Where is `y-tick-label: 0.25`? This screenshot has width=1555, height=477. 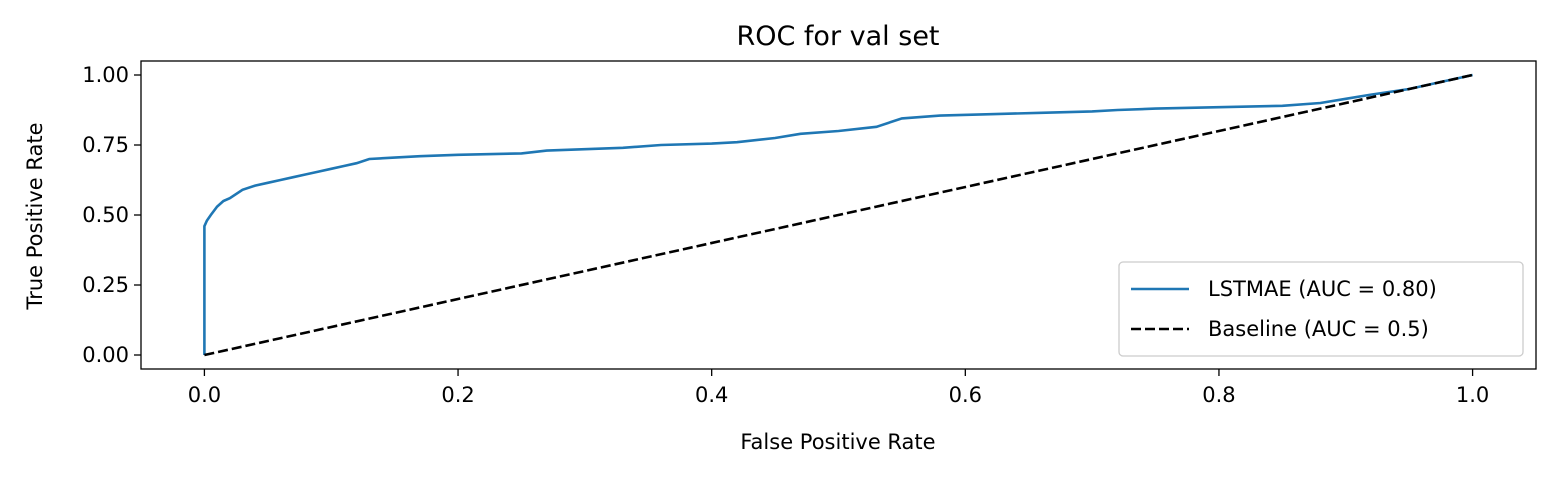 y-tick-label: 0.25 is located at coordinates (105, 285).